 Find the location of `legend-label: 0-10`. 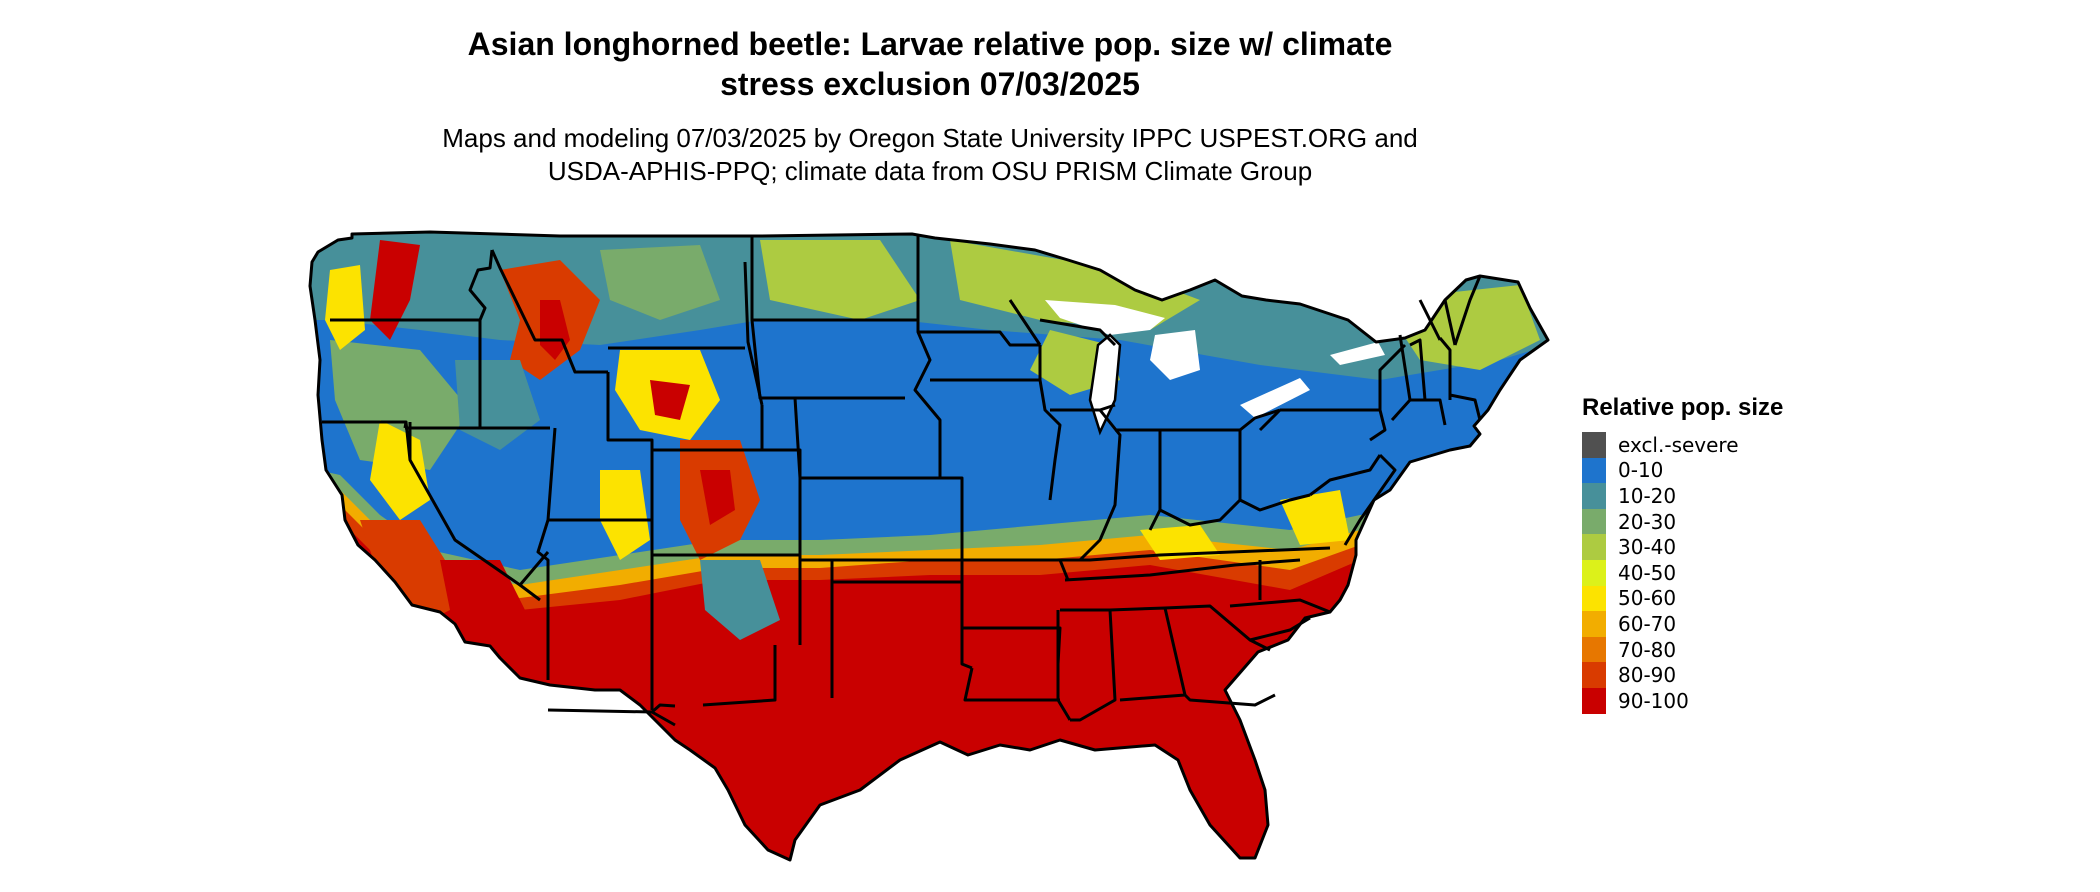

legend-label: 0-10 is located at coordinates (1641, 470).